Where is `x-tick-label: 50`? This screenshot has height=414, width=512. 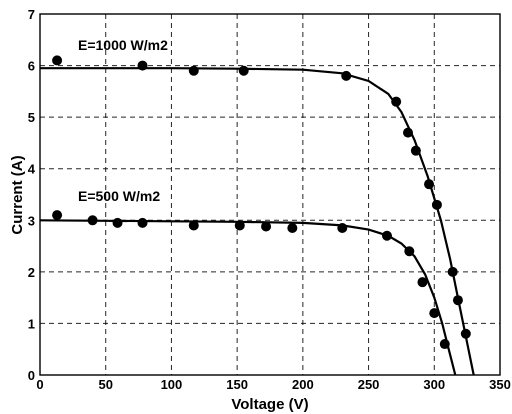 x-tick-label: 50 is located at coordinates (105, 384).